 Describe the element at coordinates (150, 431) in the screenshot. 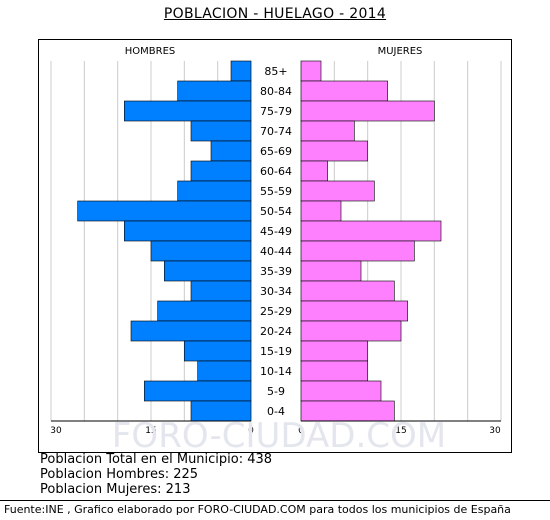

I see `x-tick-label-left: 15` at that location.